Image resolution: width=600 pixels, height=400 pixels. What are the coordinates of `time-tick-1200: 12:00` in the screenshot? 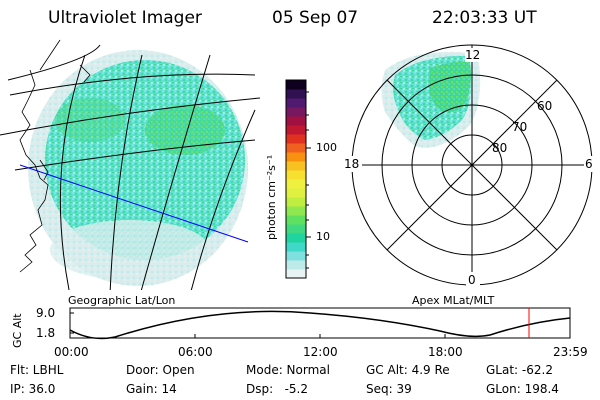 It's located at (320, 352).